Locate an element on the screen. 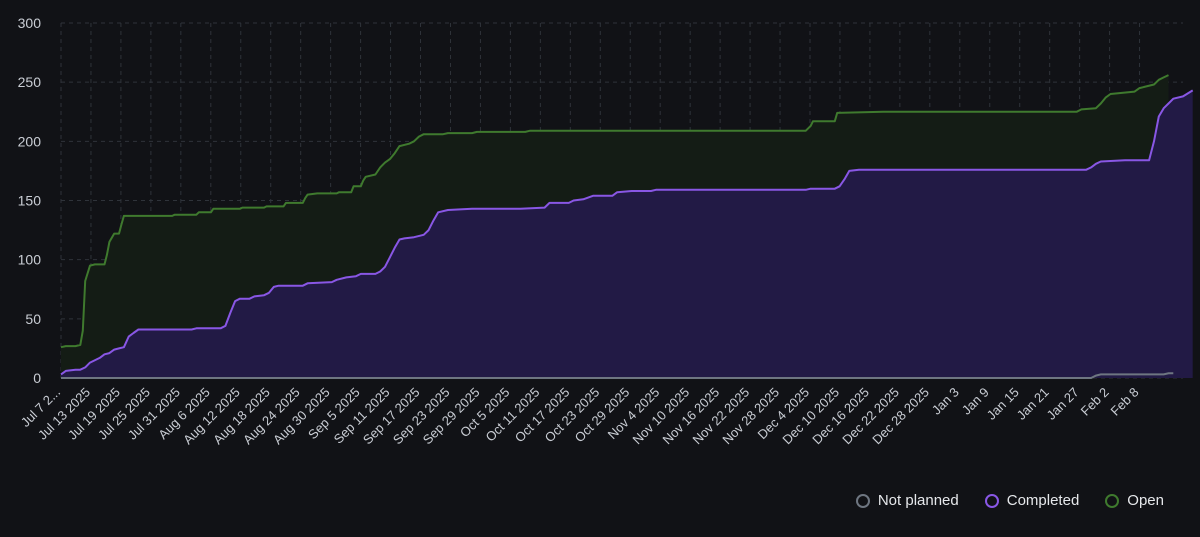  y-tick-label: 250 is located at coordinates (30, 82).